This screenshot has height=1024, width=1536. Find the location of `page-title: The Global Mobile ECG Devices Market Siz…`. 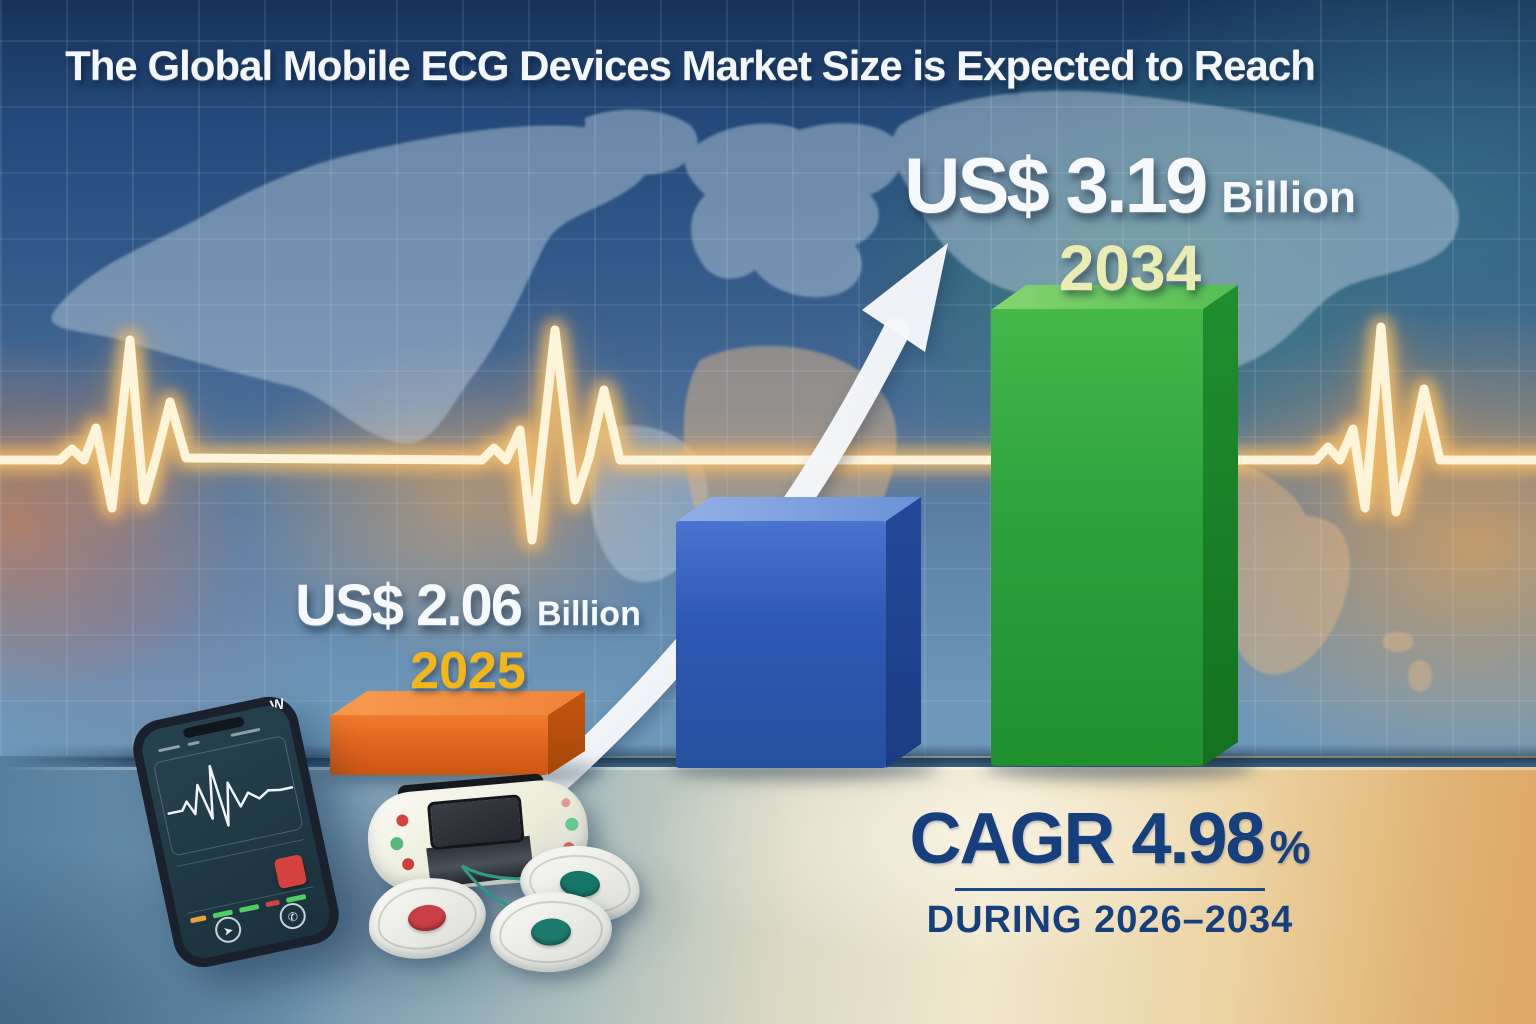

page-title: The Global Mobile ECG Devices Market Siz… is located at coordinates (690, 65).